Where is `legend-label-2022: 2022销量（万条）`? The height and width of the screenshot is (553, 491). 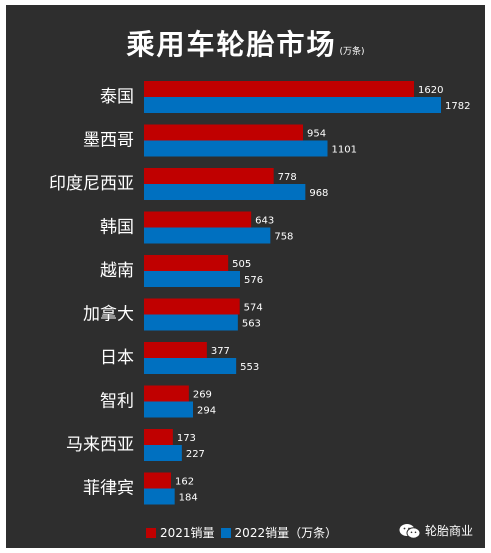 legend-label-2022: 2022销量（万条） is located at coordinates (286, 533).